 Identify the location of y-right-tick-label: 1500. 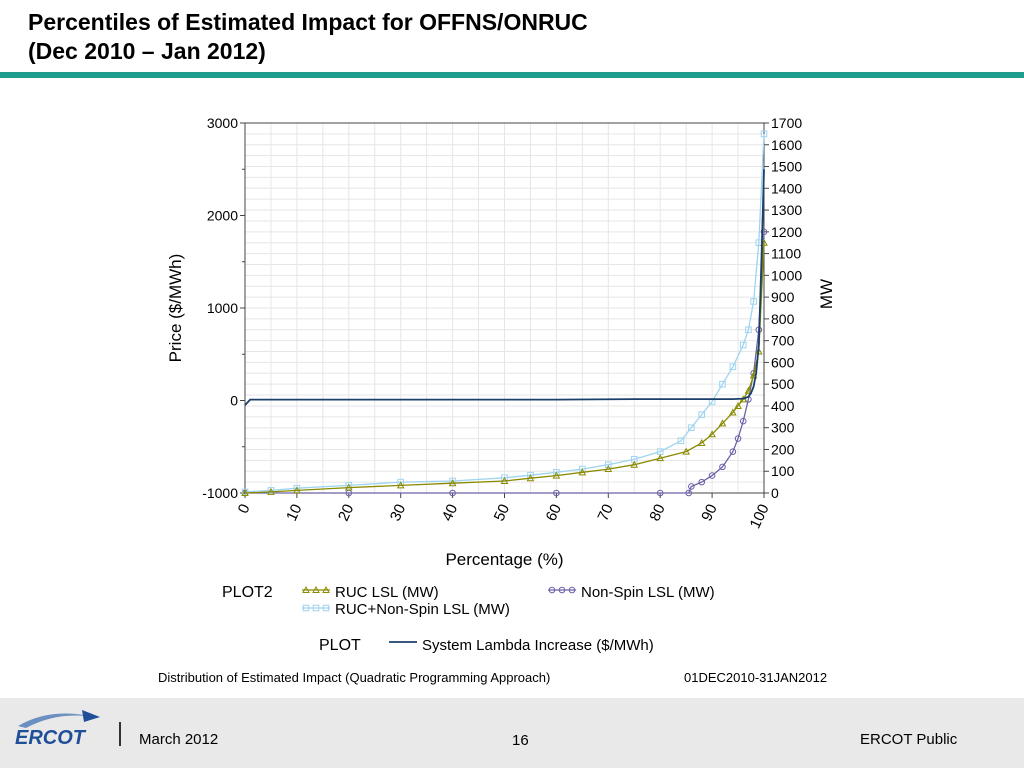
(786, 167).